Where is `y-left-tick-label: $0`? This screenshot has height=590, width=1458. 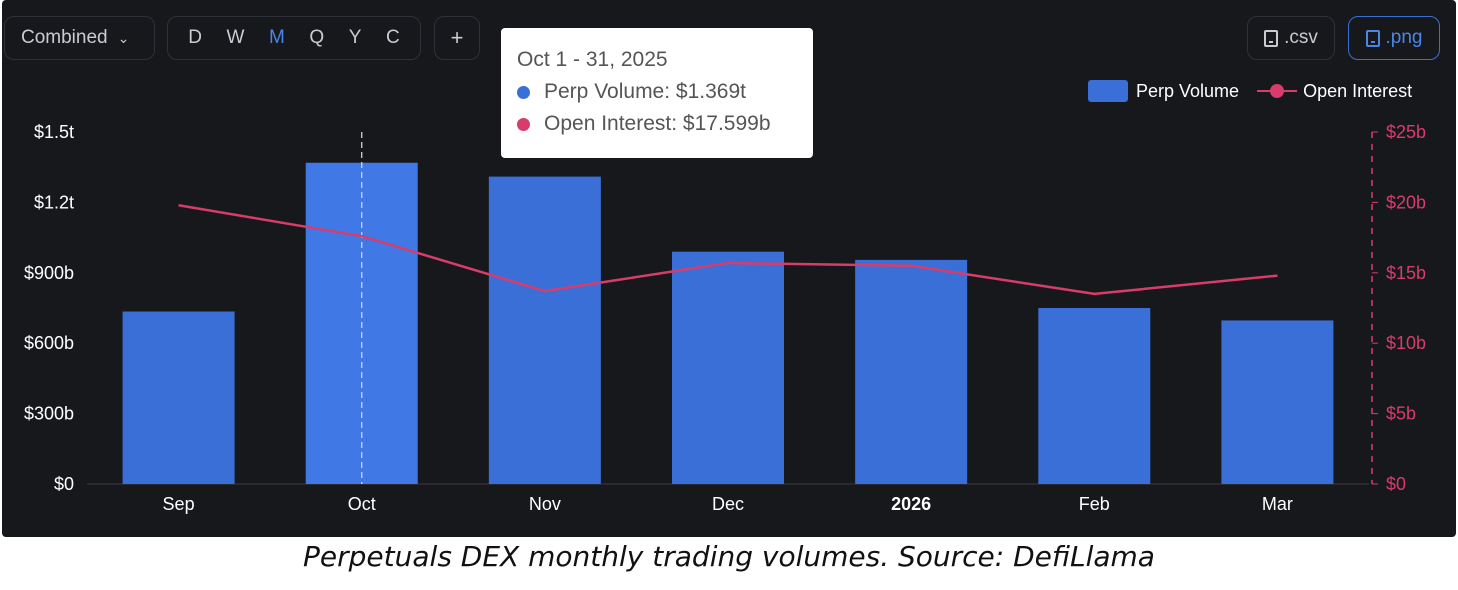
y-left-tick-label: $0 is located at coordinates (64, 484).